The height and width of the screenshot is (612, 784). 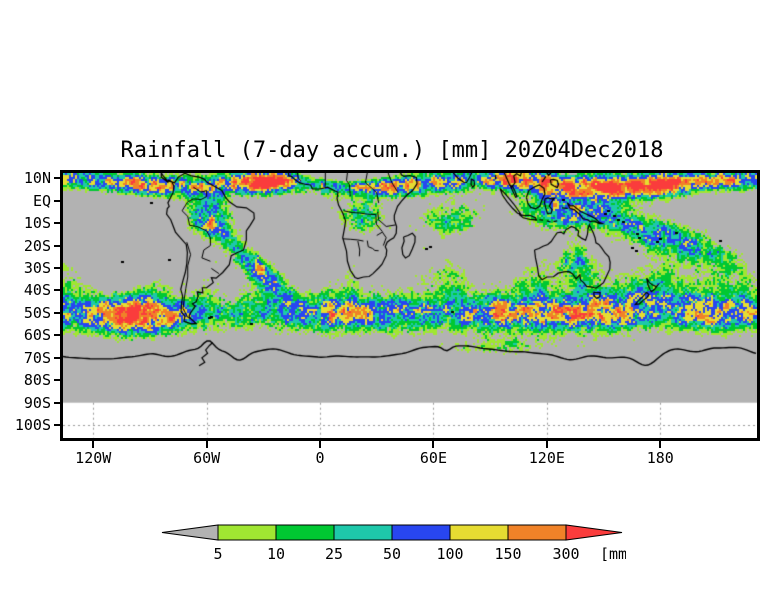 What do you see at coordinates (217, 554) in the screenshot?
I see `legend-label: 5` at bounding box center [217, 554].